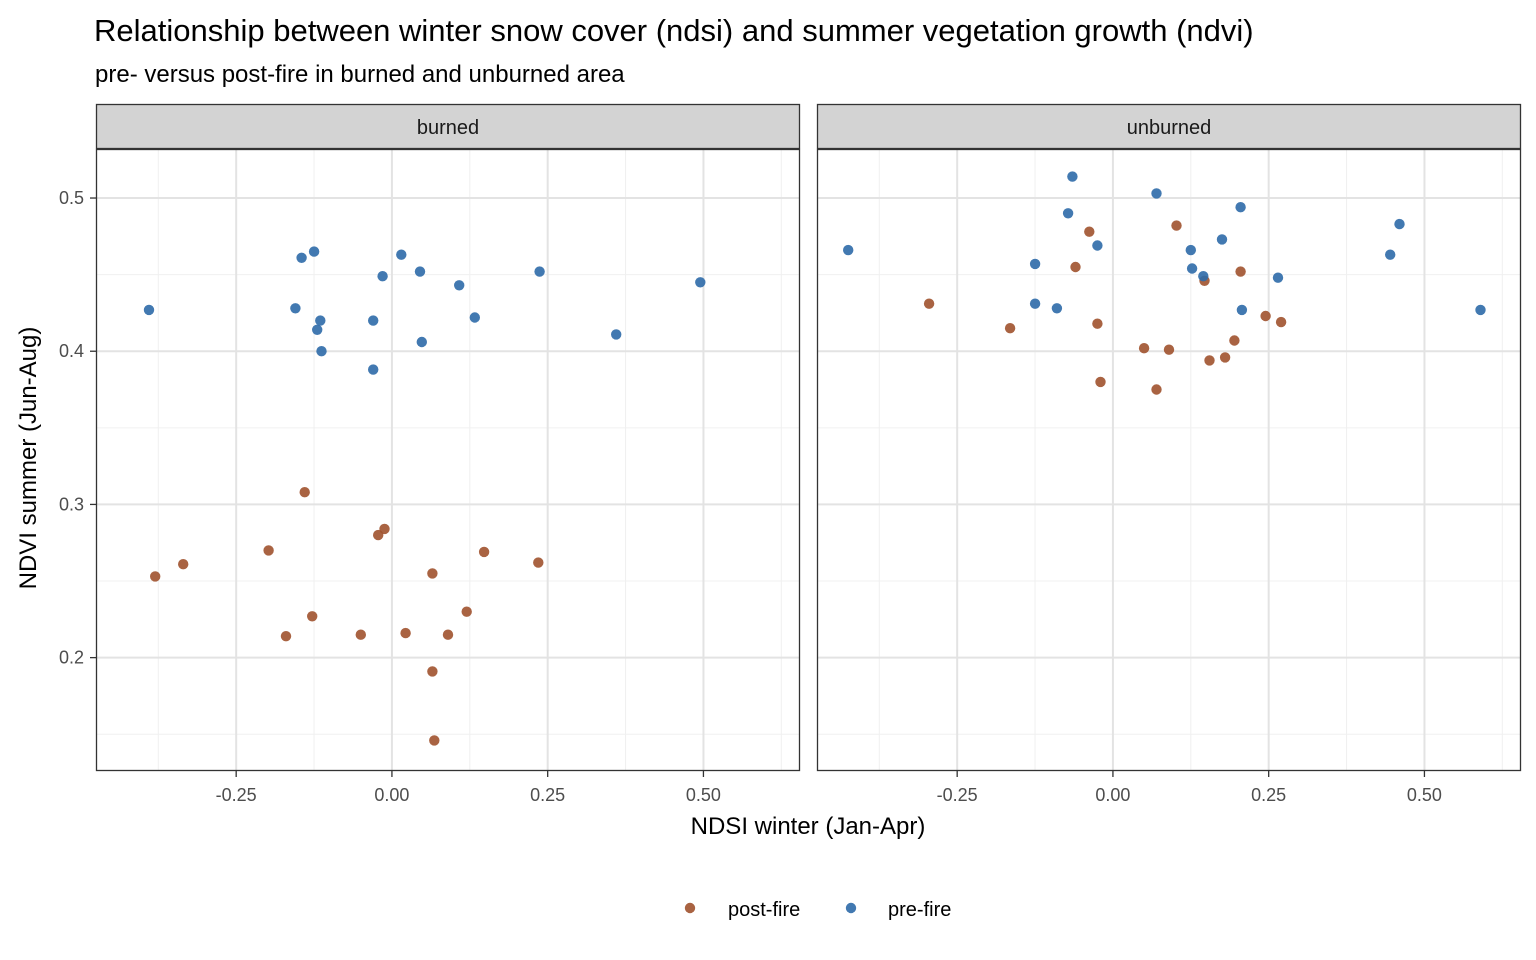  Describe the element at coordinates (236, 795) in the screenshot. I see `x-tick-label: -0.25` at that location.